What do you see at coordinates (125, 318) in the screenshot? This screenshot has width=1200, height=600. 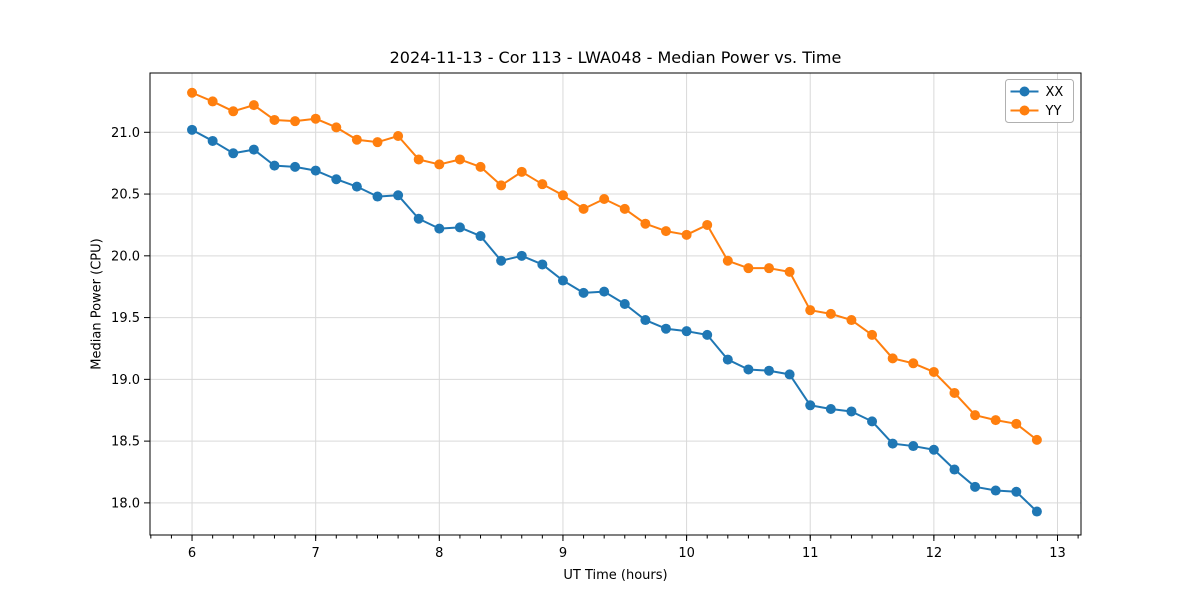 I see `y-tick-label: 19.5` at bounding box center [125, 318].